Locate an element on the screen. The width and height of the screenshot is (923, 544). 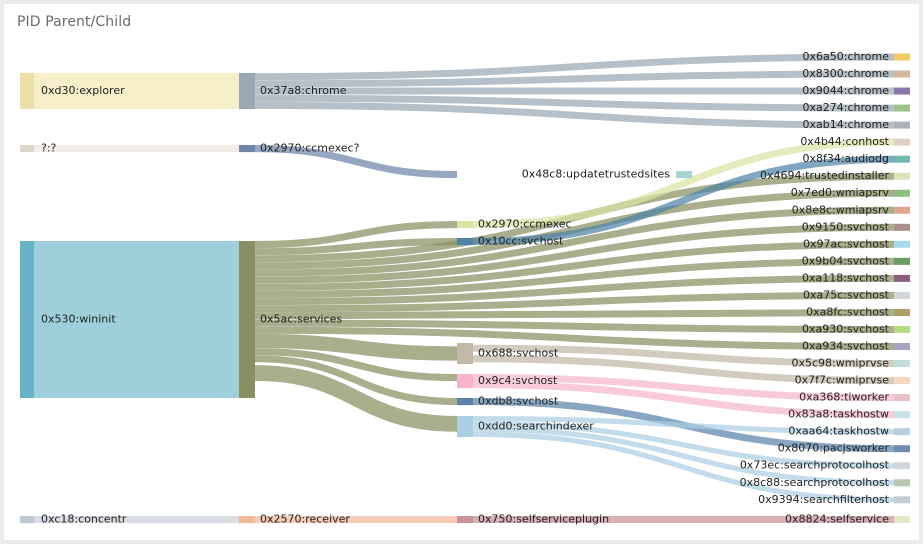
label-0x4694:trustedinstaller: 0x4694:trustedinstaller is located at coordinates (825, 175).